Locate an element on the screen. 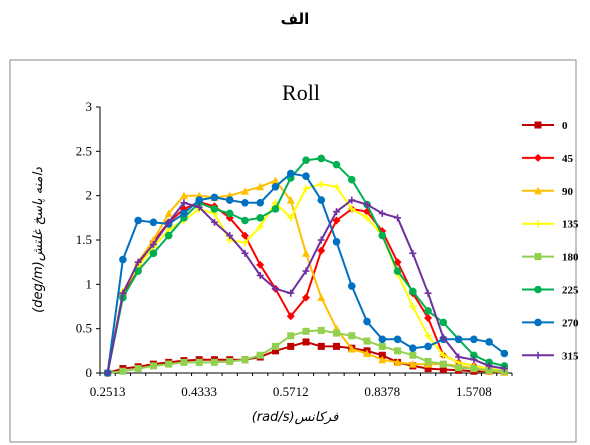  legend-label: 225 is located at coordinates (570, 291).